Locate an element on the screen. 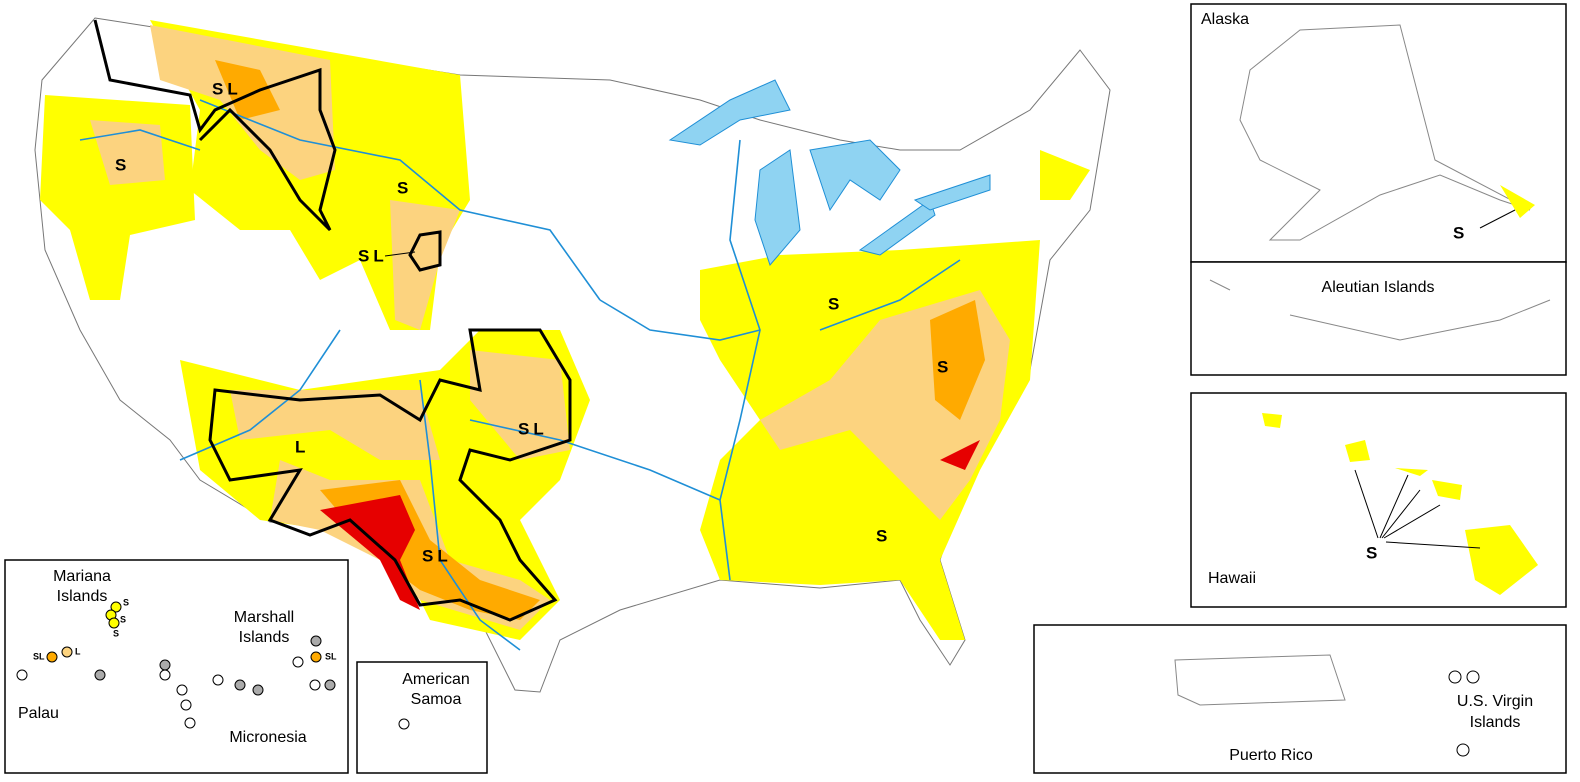 The height and width of the screenshot is (782, 1580). lakes is located at coordinates (829, 172).